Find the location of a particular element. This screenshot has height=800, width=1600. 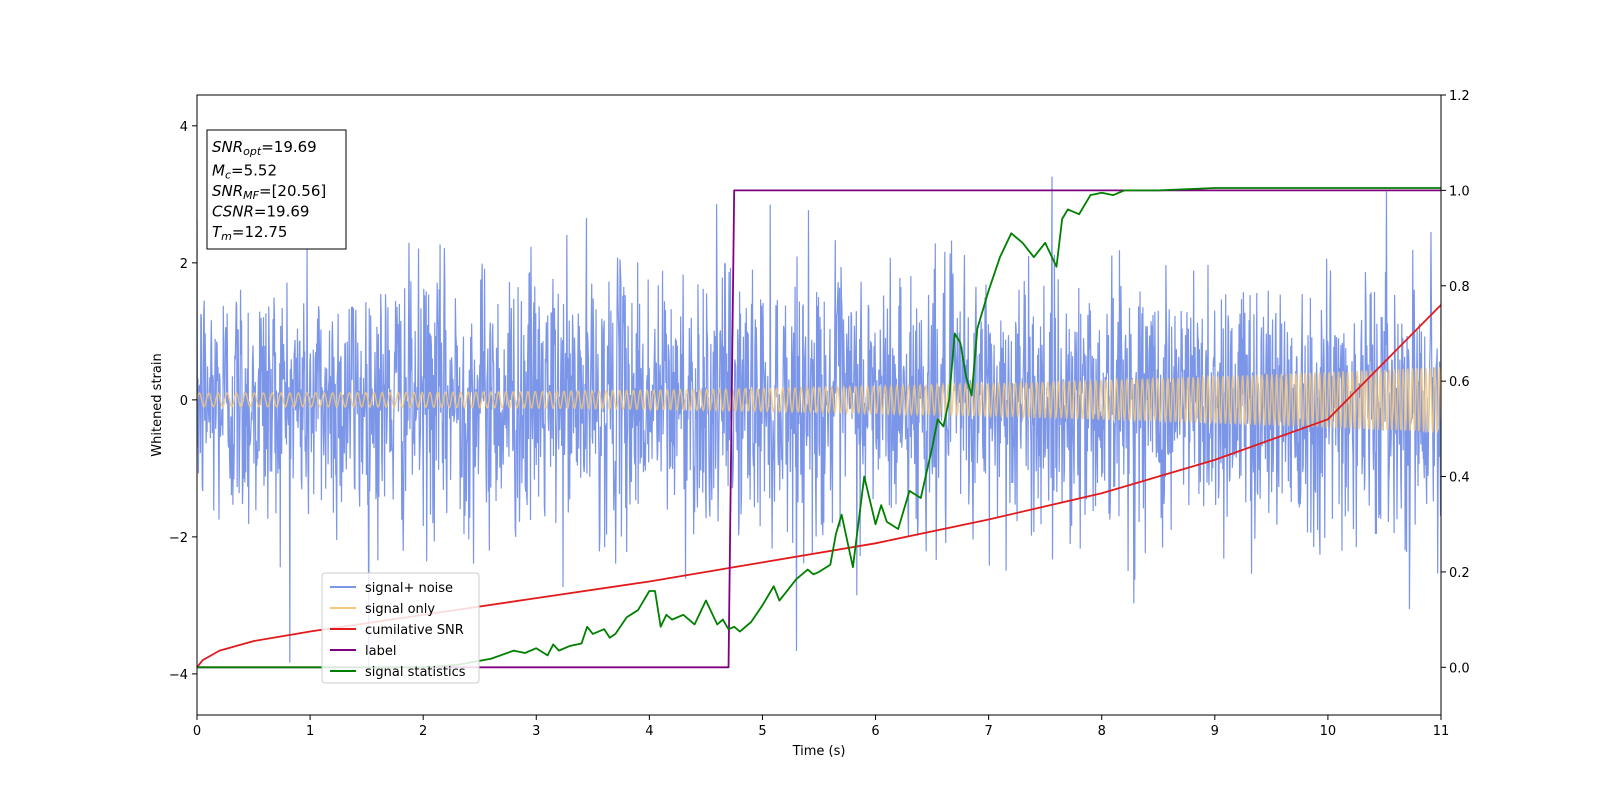

y-tick-label: −4 is located at coordinates (178, 675).